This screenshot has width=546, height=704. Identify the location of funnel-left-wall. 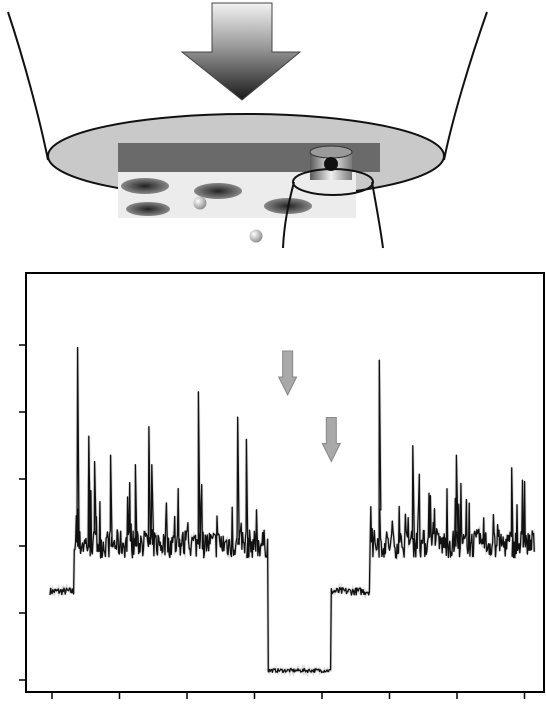
(28, 86).